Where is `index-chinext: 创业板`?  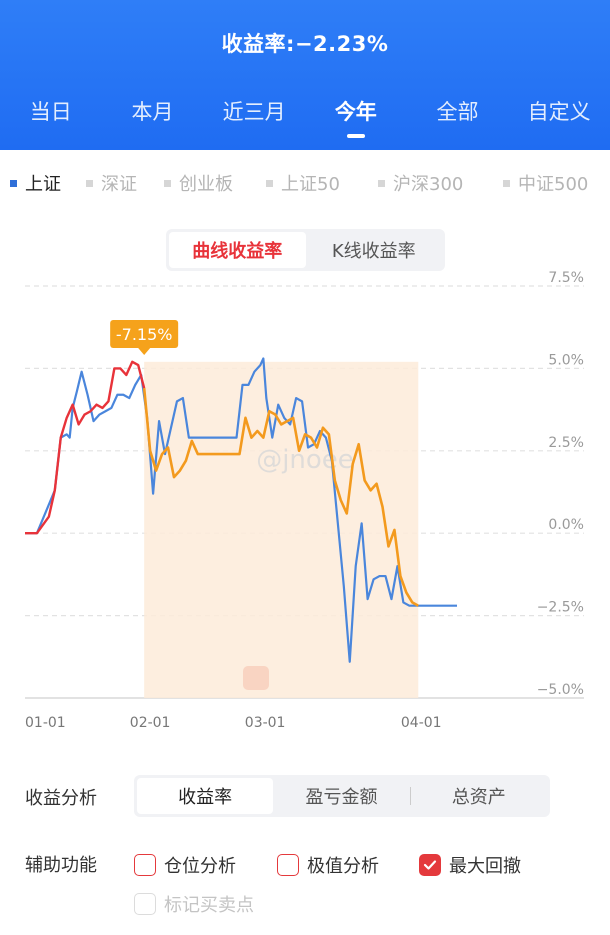 index-chinext: 创业板 is located at coordinates (198, 183).